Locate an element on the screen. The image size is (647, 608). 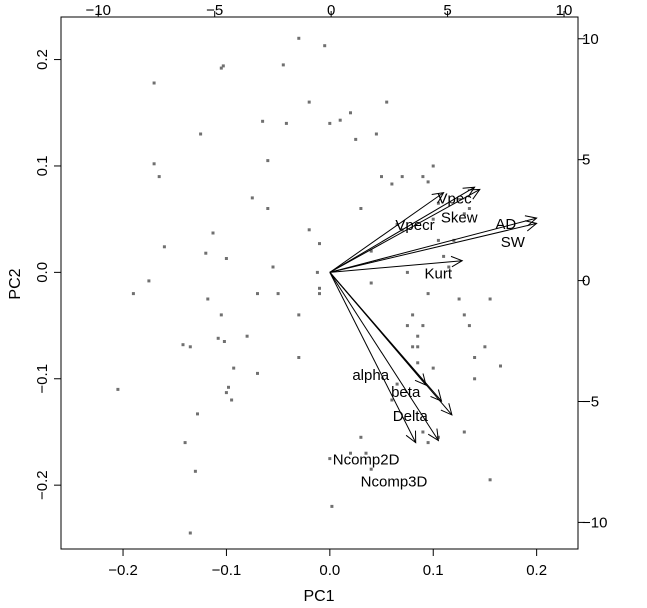
loading-arrows is located at coordinates (433, 315).